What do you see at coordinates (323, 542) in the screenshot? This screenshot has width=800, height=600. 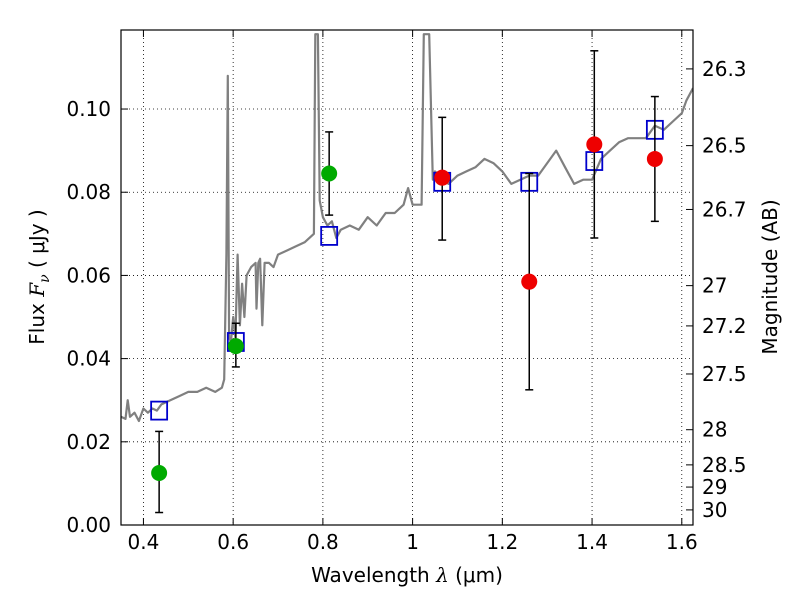 I see `x-tick-label: 0.8` at bounding box center [323, 542].